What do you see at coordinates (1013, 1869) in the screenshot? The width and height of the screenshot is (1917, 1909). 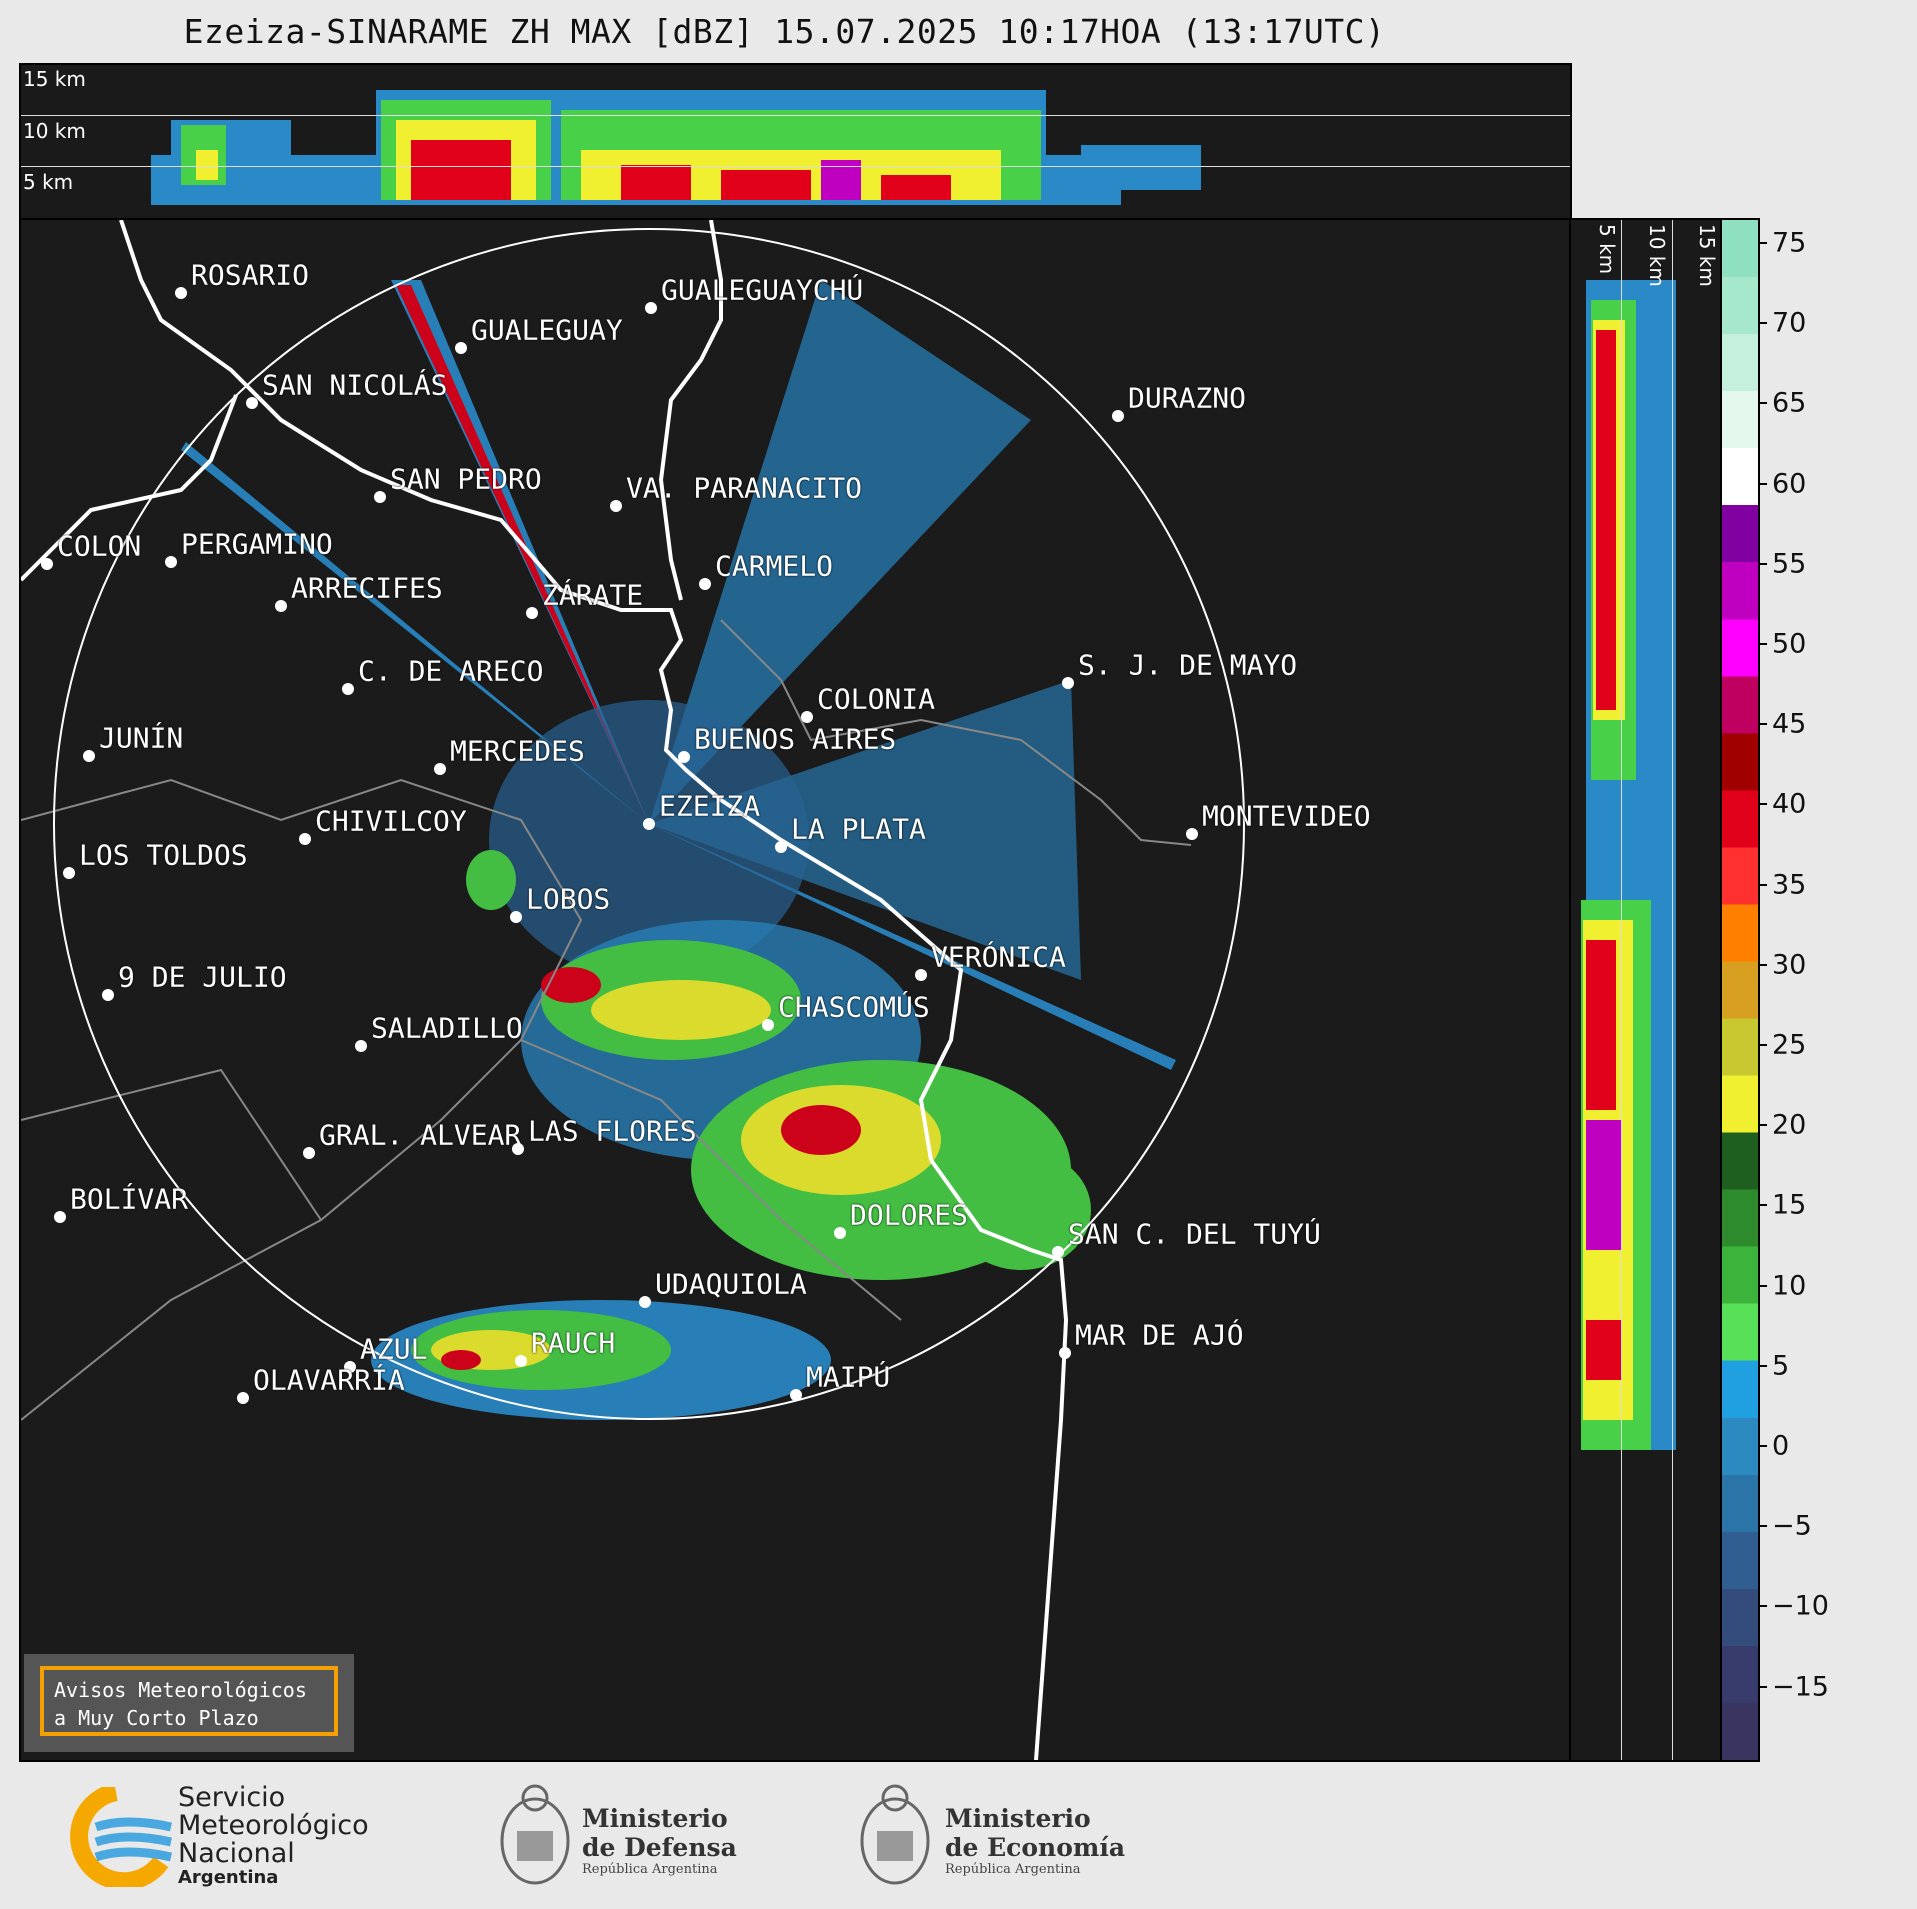 I see `economia-line3: República Argentina` at bounding box center [1013, 1869].